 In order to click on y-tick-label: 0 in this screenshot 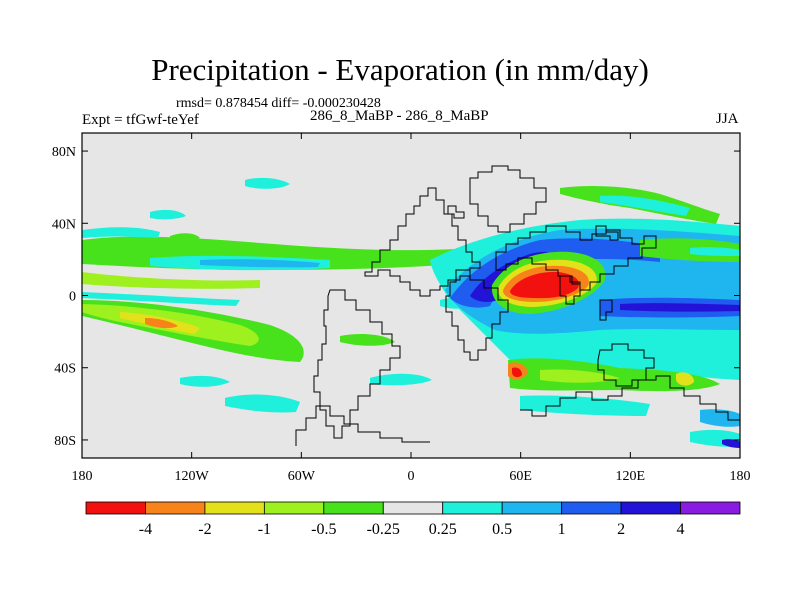, I will do `click(72, 297)`.